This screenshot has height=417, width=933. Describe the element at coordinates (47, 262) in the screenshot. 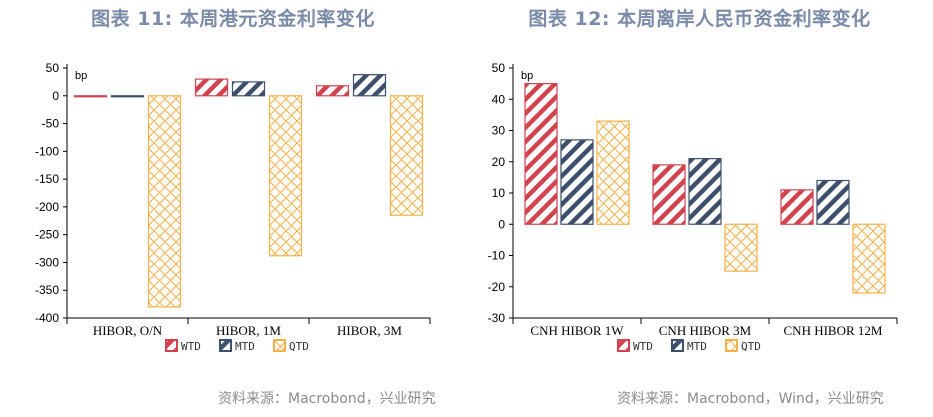

I see `y-tick-label: -300` at that location.